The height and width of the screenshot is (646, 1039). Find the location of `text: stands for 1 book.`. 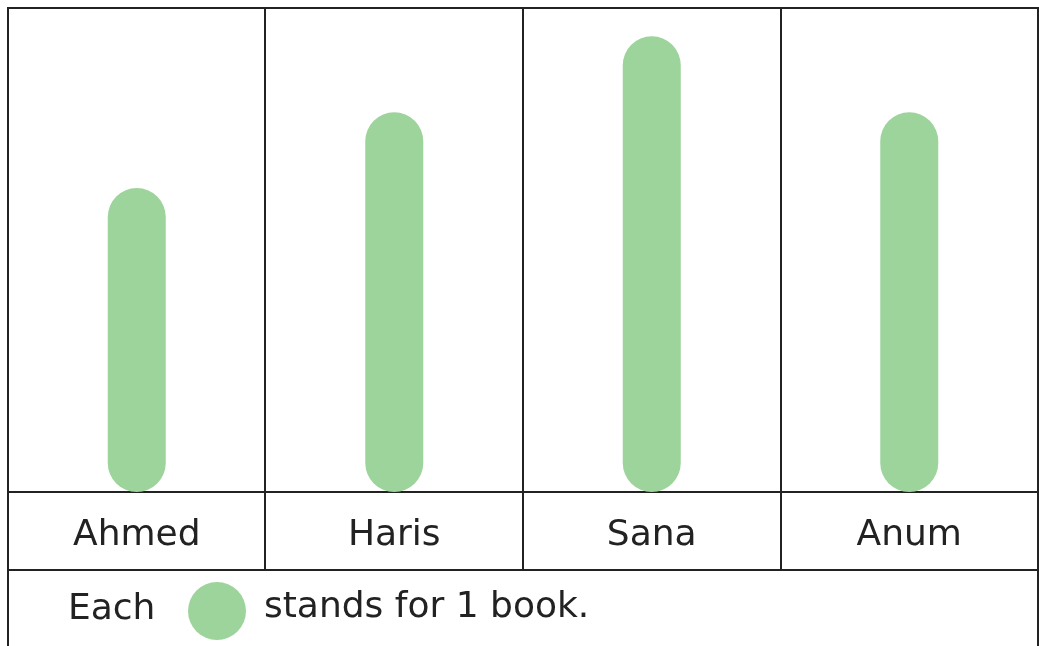

text: stands for 1 book. is located at coordinates (427, 604).